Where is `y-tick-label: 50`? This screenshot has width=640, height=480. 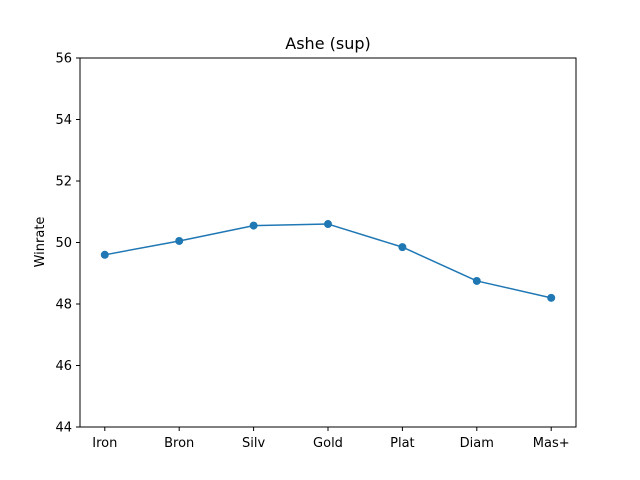 y-tick-label: 50 is located at coordinates (63, 243).